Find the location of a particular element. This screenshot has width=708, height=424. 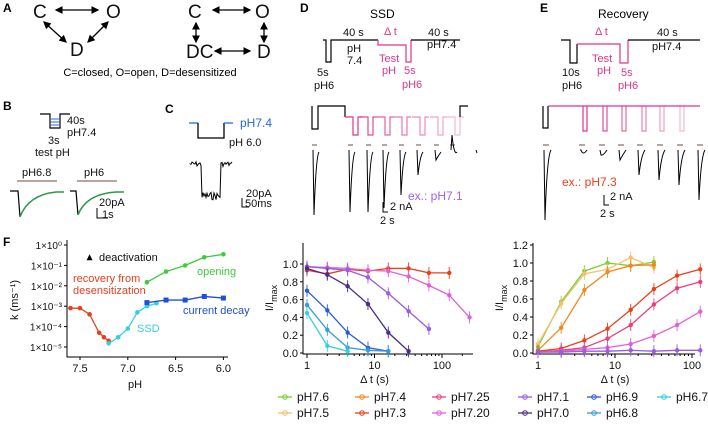

legend-label: pH7.25 is located at coordinates (470, 397).